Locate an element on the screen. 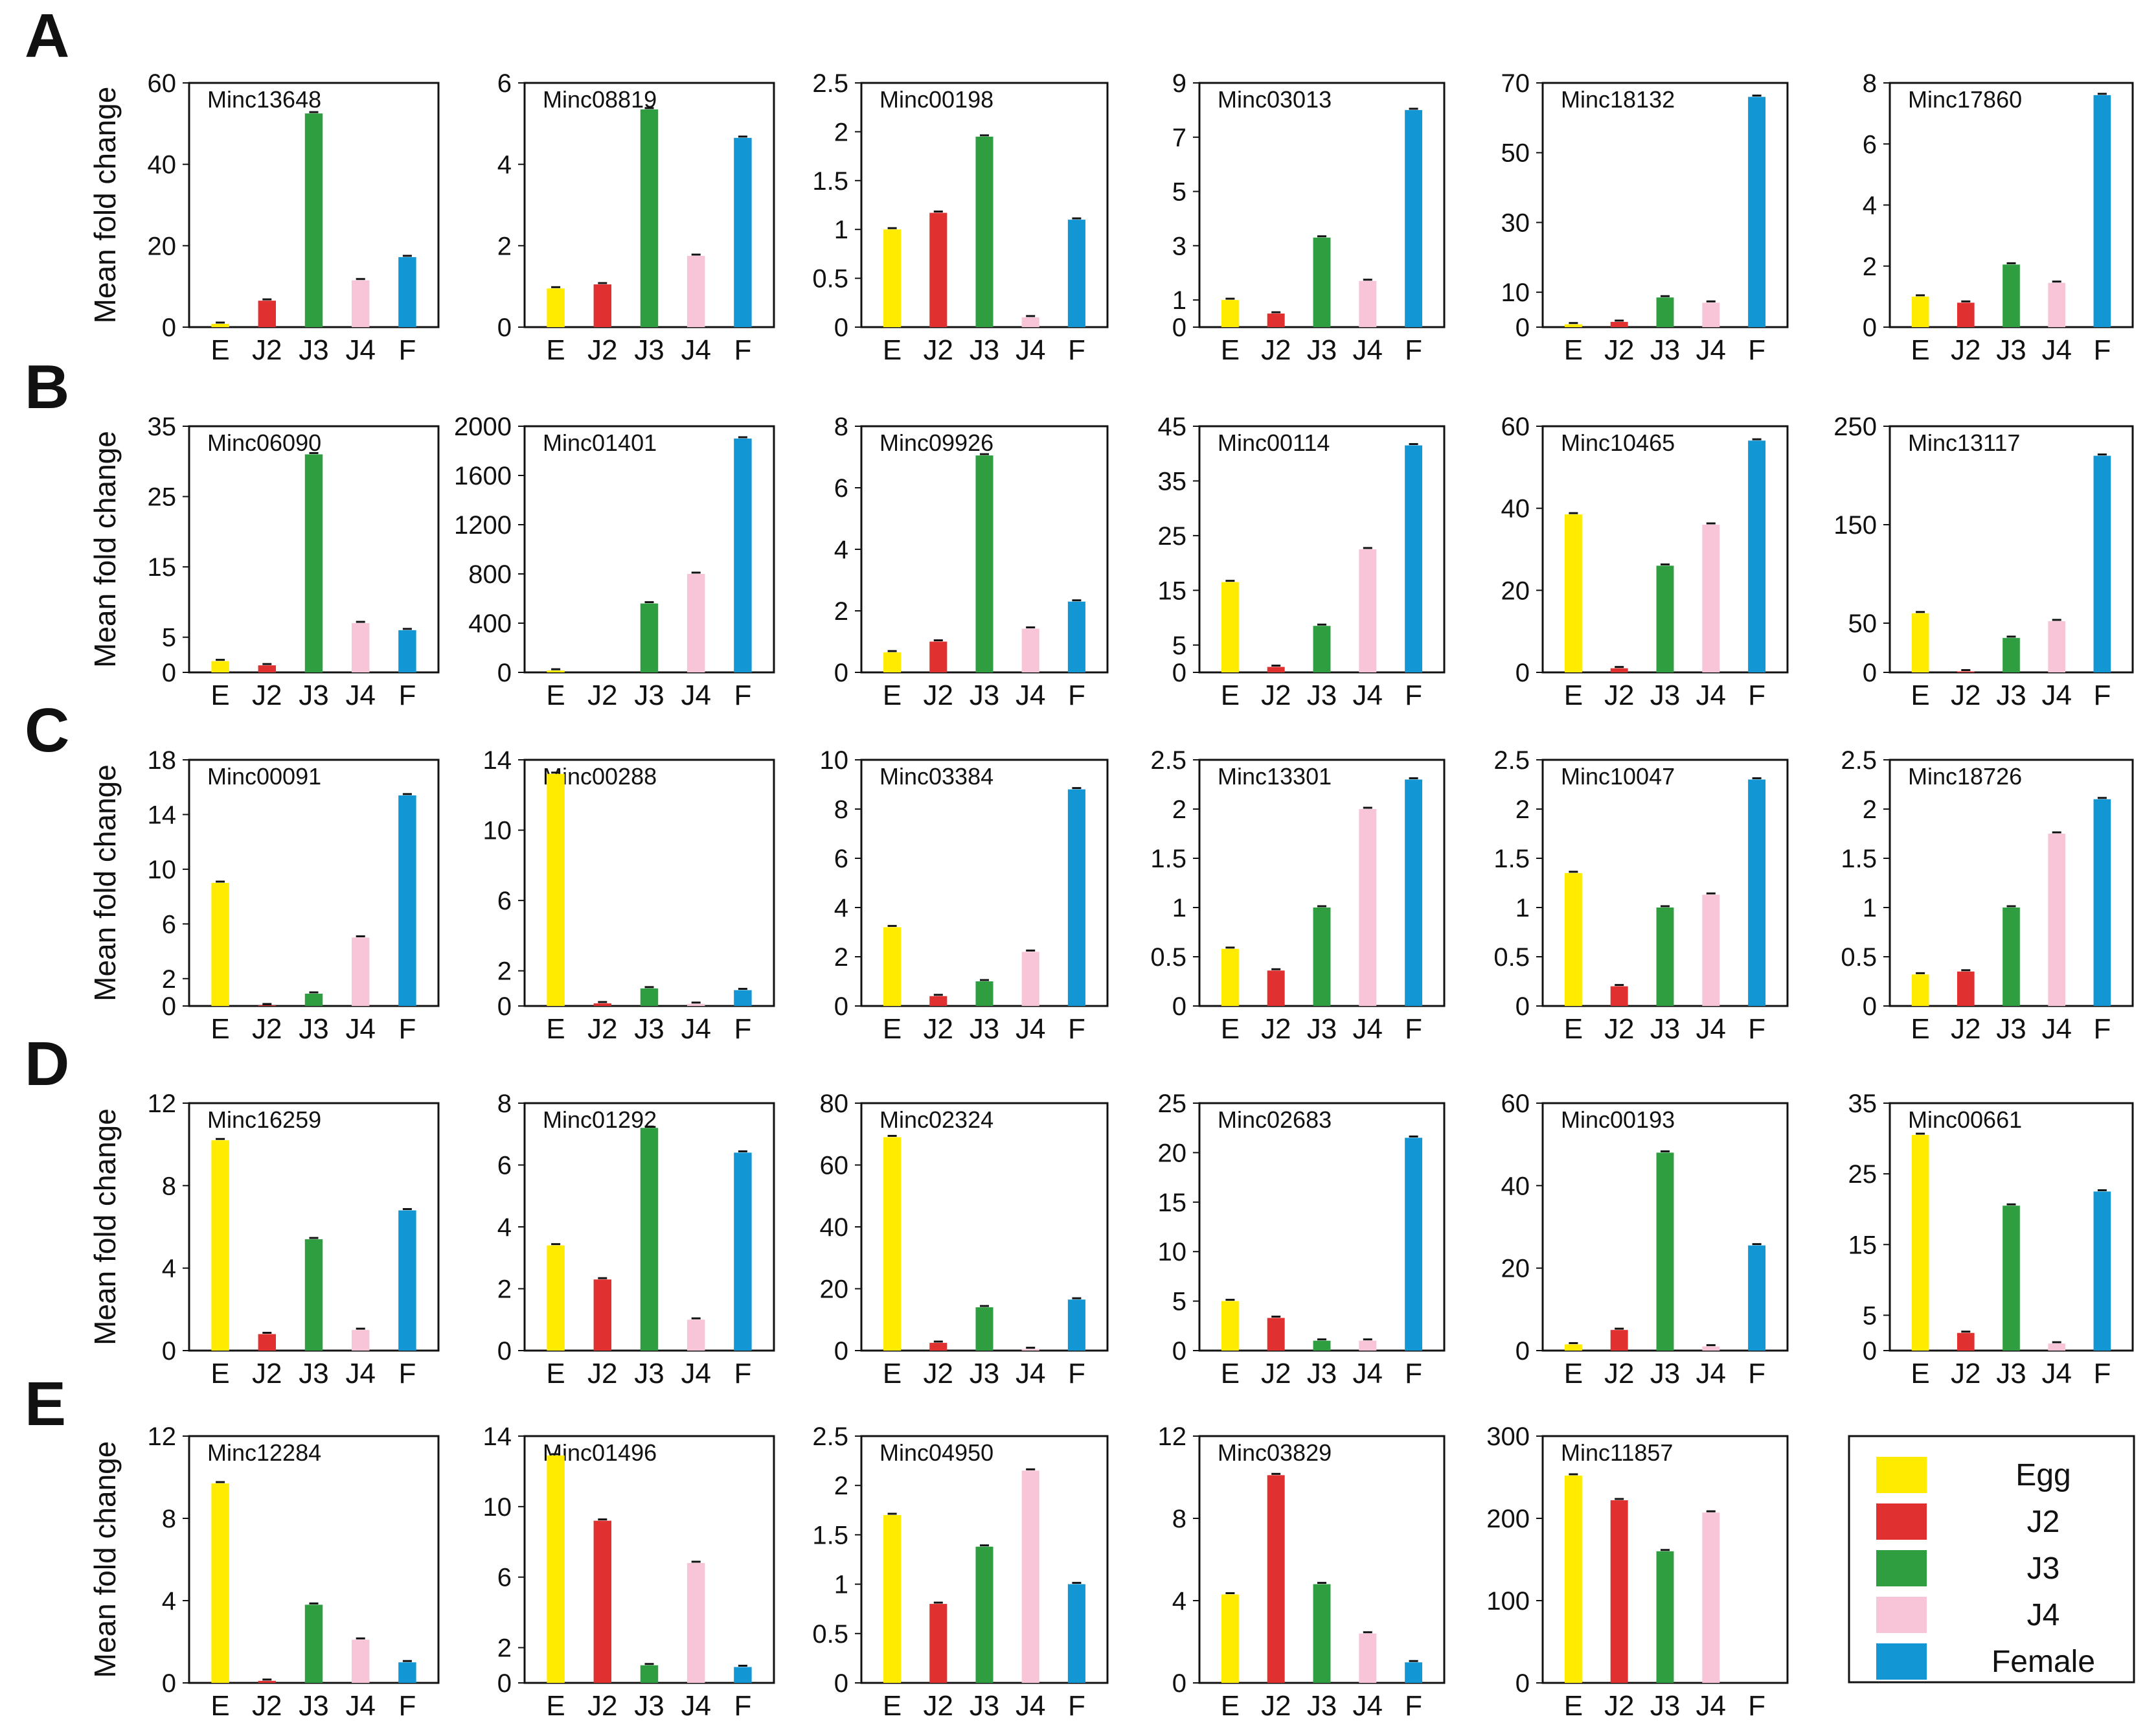 The width and height of the screenshot is (2156, 1725). y-tick-label: 150 is located at coordinates (1855, 525).